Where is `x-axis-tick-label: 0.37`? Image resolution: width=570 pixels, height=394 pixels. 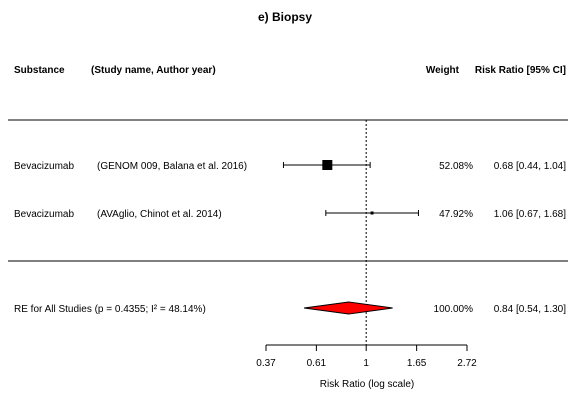
x-axis-tick-label: 0.37 is located at coordinates (266, 363).